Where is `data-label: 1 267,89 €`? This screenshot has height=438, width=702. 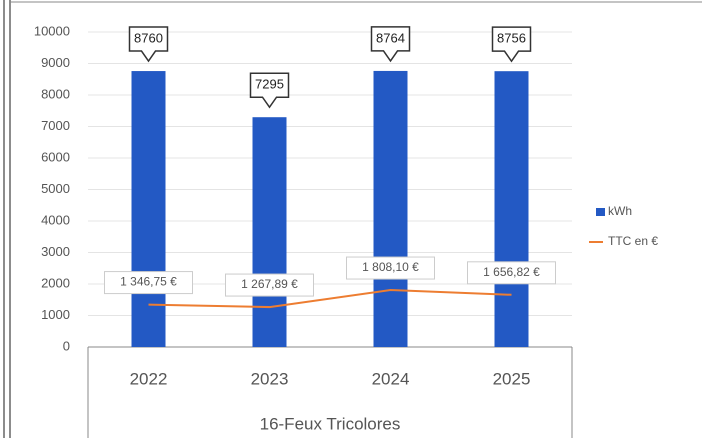 data-label: 1 267,89 € is located at coordinates (269, 284).